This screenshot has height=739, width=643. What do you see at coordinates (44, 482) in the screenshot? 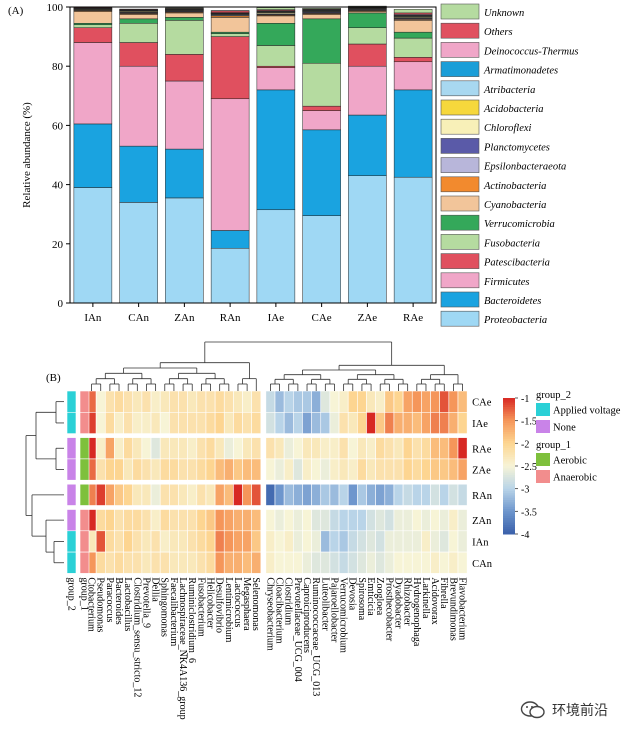
I see `row-dendrogram` at bounding box center [44, 482].